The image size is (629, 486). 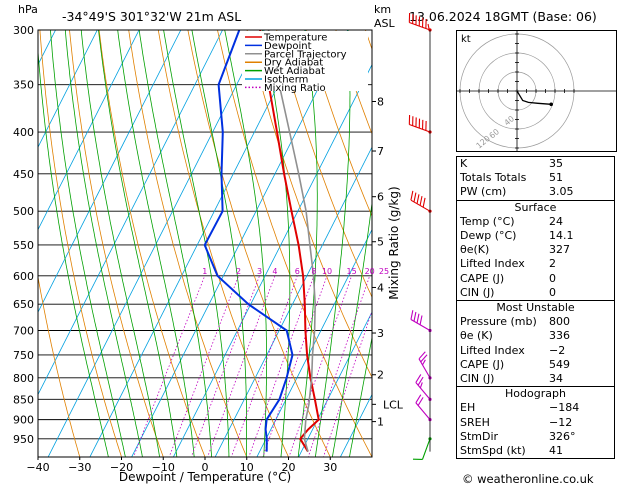 What do you see at coordinates (23, 304) in the screenshot?
I see `pressure-tick-label: 650` at bounding box center [23, 304].